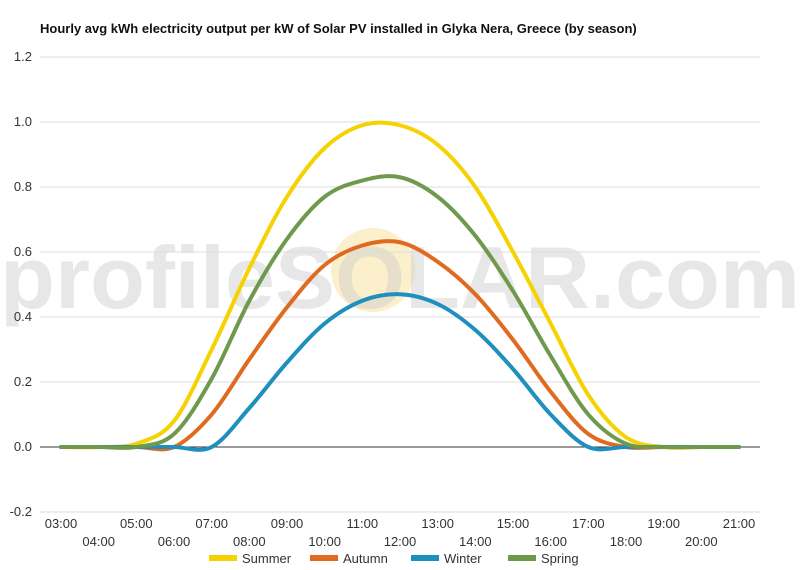  I want to click on x-tick-label: 04:00, so click(98, 541).